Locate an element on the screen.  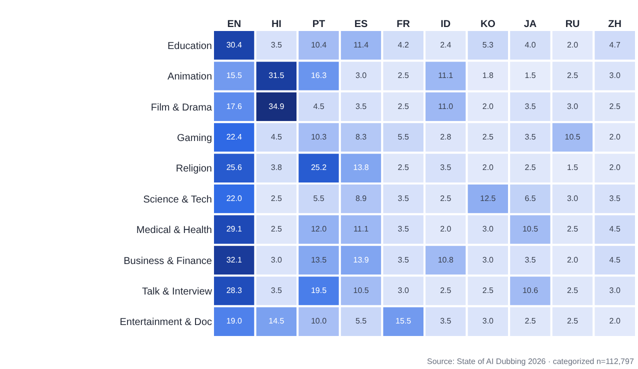
data-label: 8.3 is located at coordinates (361, 137).